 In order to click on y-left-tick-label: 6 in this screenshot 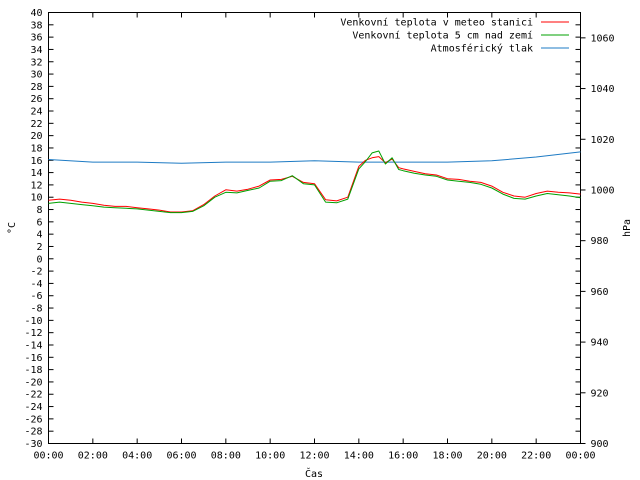, I will do `click(39, 222)`.